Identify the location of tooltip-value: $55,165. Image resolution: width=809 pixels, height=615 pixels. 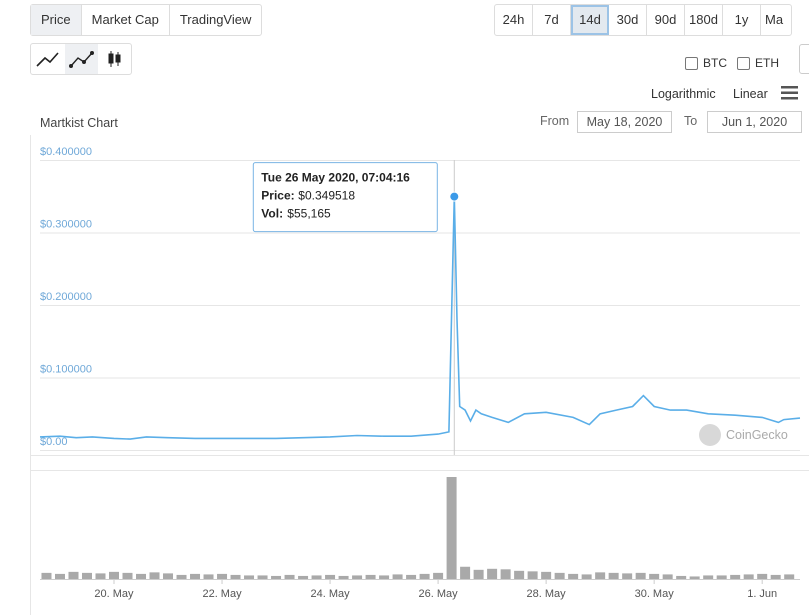
(309, 214).